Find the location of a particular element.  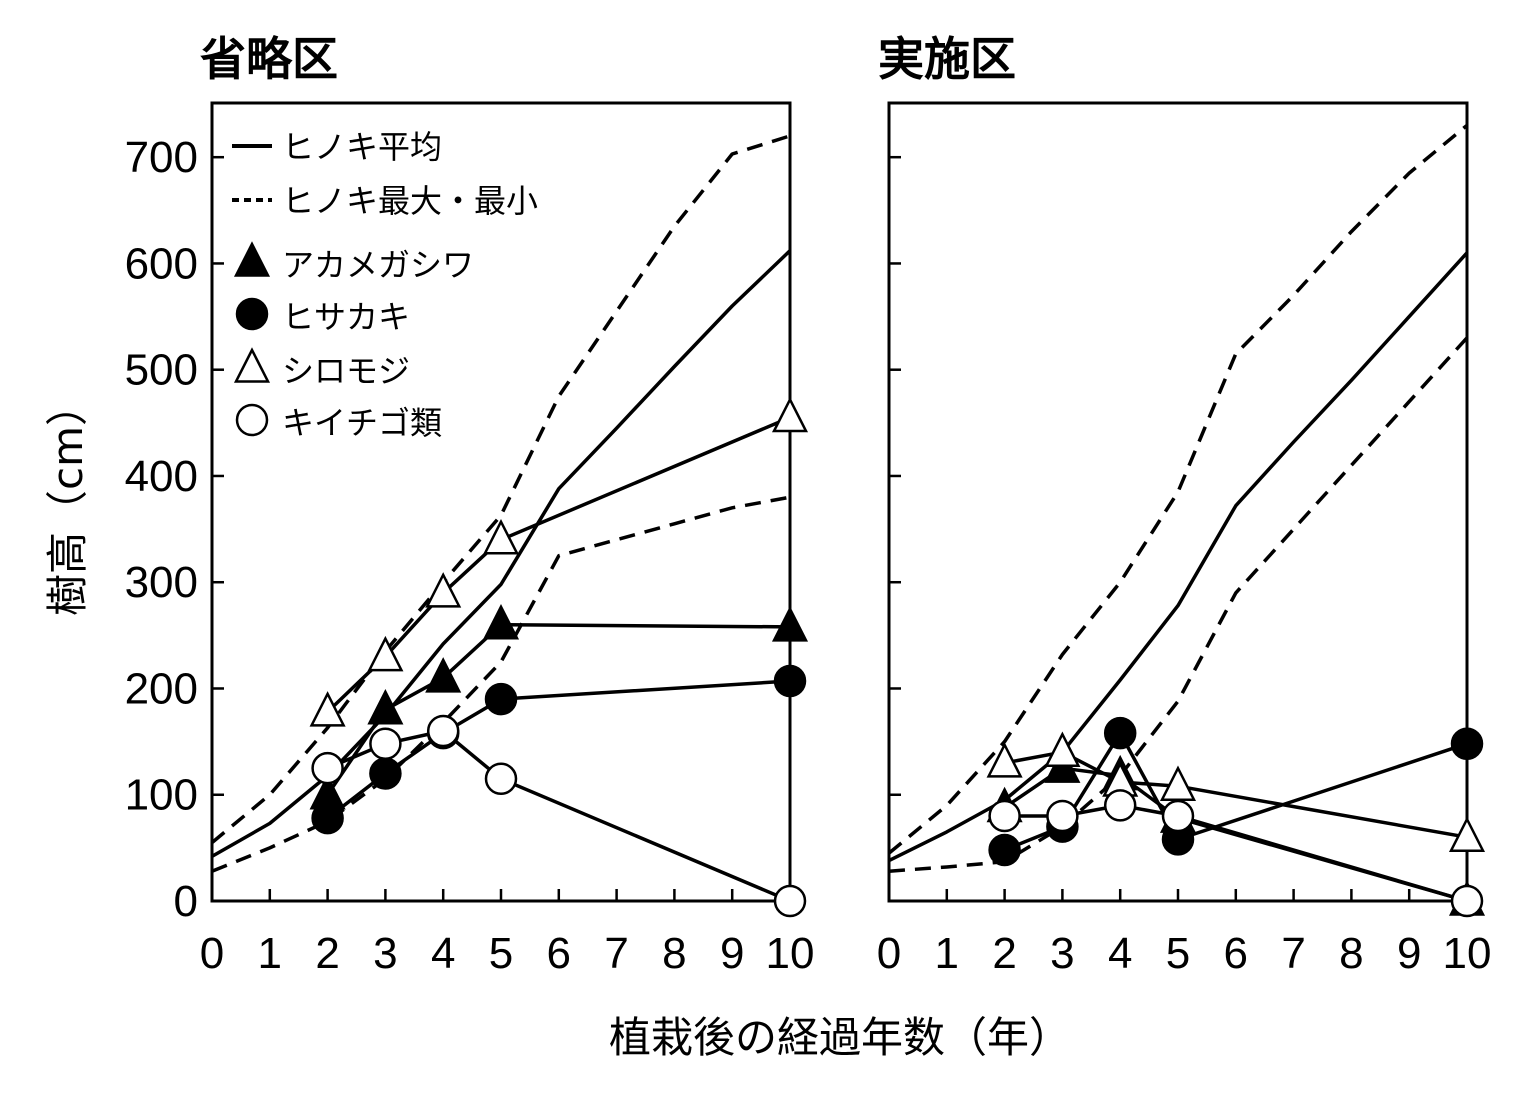

y-tick-label: 400 is located at coordinates (161, 476).